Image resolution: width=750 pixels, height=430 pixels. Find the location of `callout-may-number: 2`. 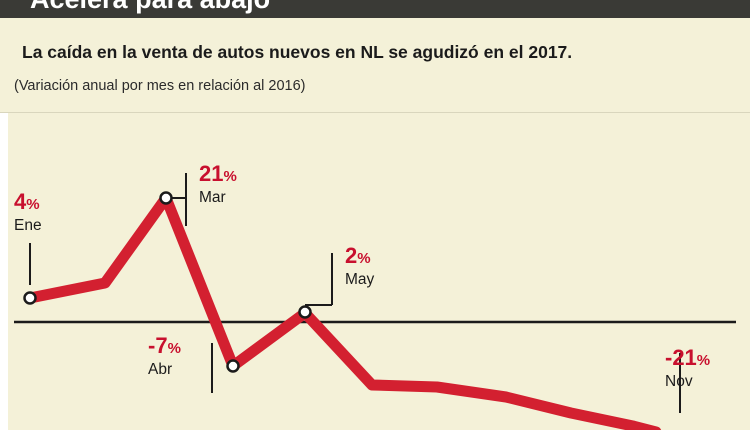

callout-may-number: 2 is located at coordinates (351, 255).